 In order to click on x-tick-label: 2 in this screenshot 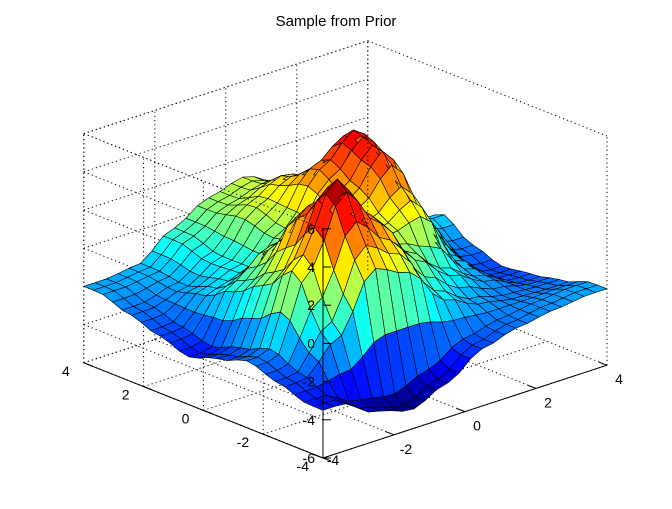, I will do `click(548, 402)`.